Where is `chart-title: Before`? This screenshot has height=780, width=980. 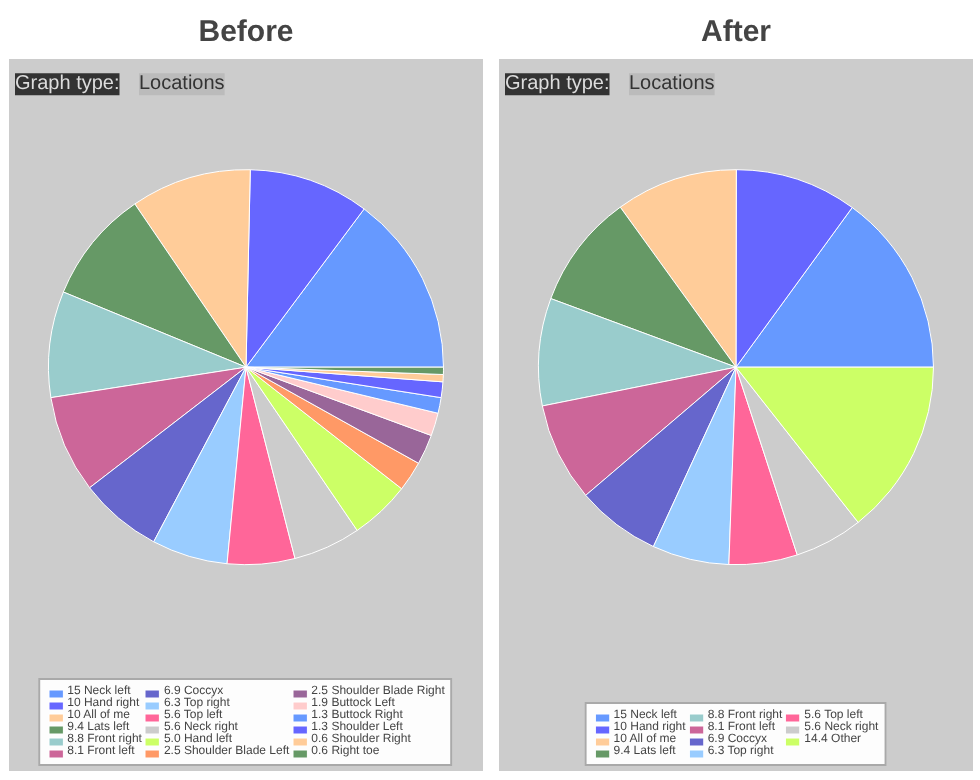
chart-title: Before is located at coordinates (246, 32).